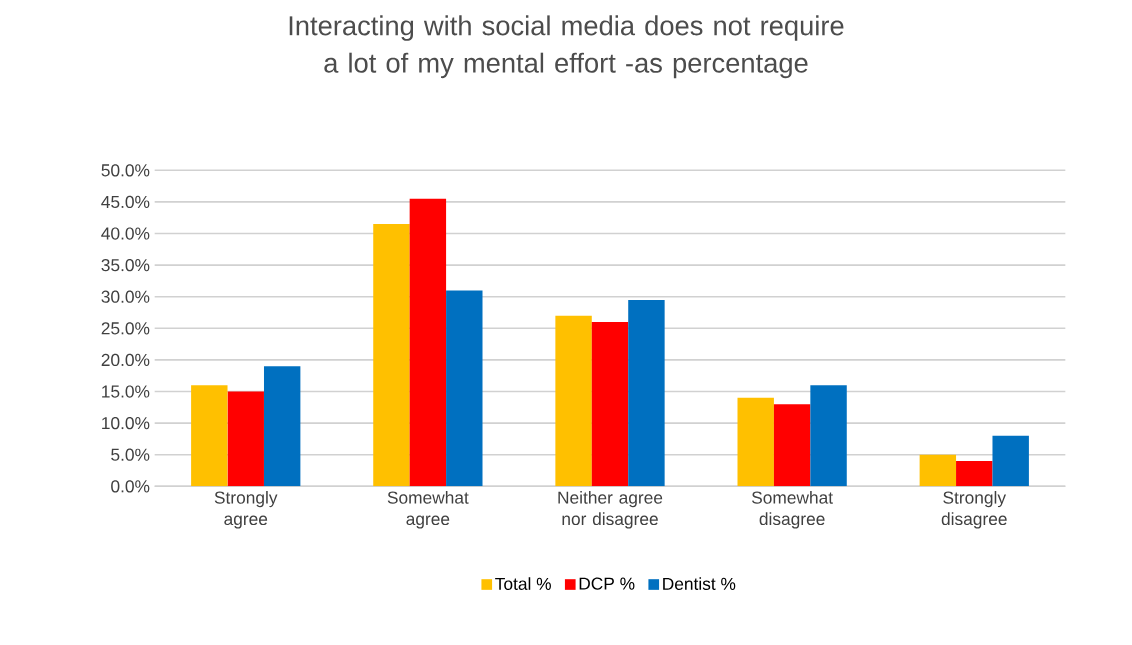 Image resolution: width=1132 pixels, height=645 pixels. What do you see at coordinates (699, 583) in the screenshot?
I see `legend-label: Dentist %` at bounding box center [699, 583].